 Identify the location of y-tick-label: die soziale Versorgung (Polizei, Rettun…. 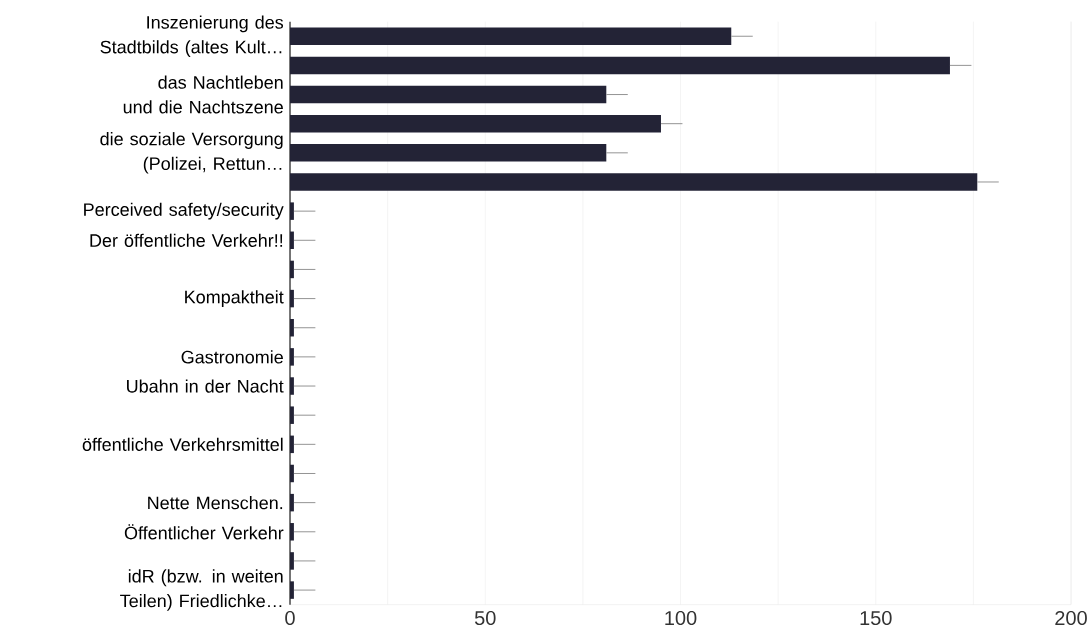
(191, 153).